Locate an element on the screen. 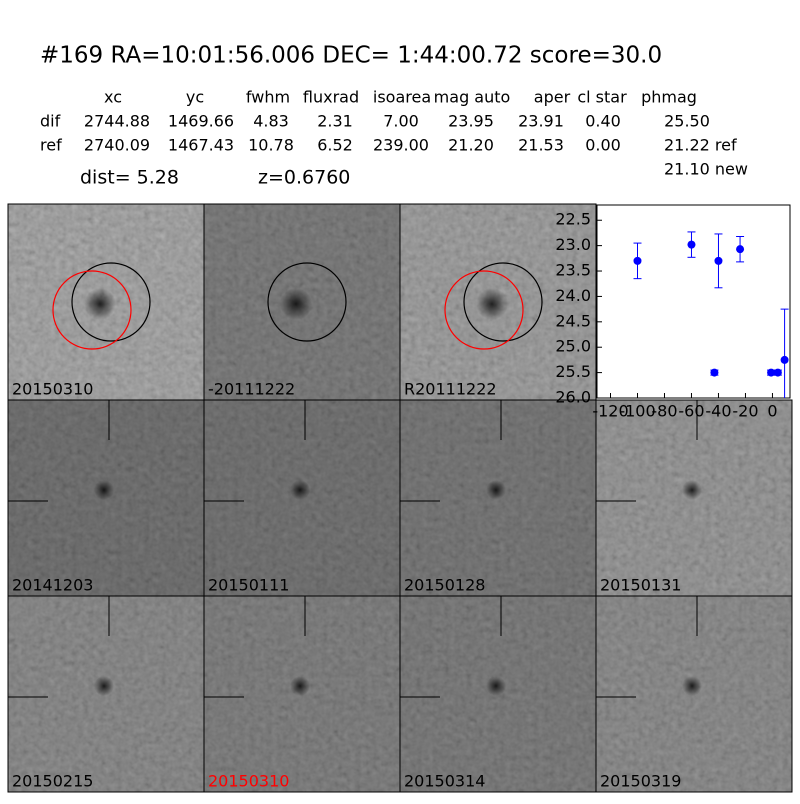  column-header: fluxrad is located at coordinates (331, 97).